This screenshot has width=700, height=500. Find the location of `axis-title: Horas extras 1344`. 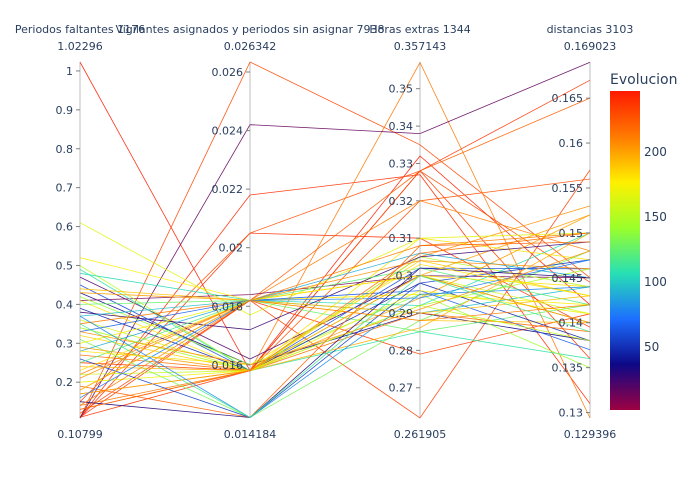

axis-title: Horas extras 1344 is located at coordinates (419, 29).